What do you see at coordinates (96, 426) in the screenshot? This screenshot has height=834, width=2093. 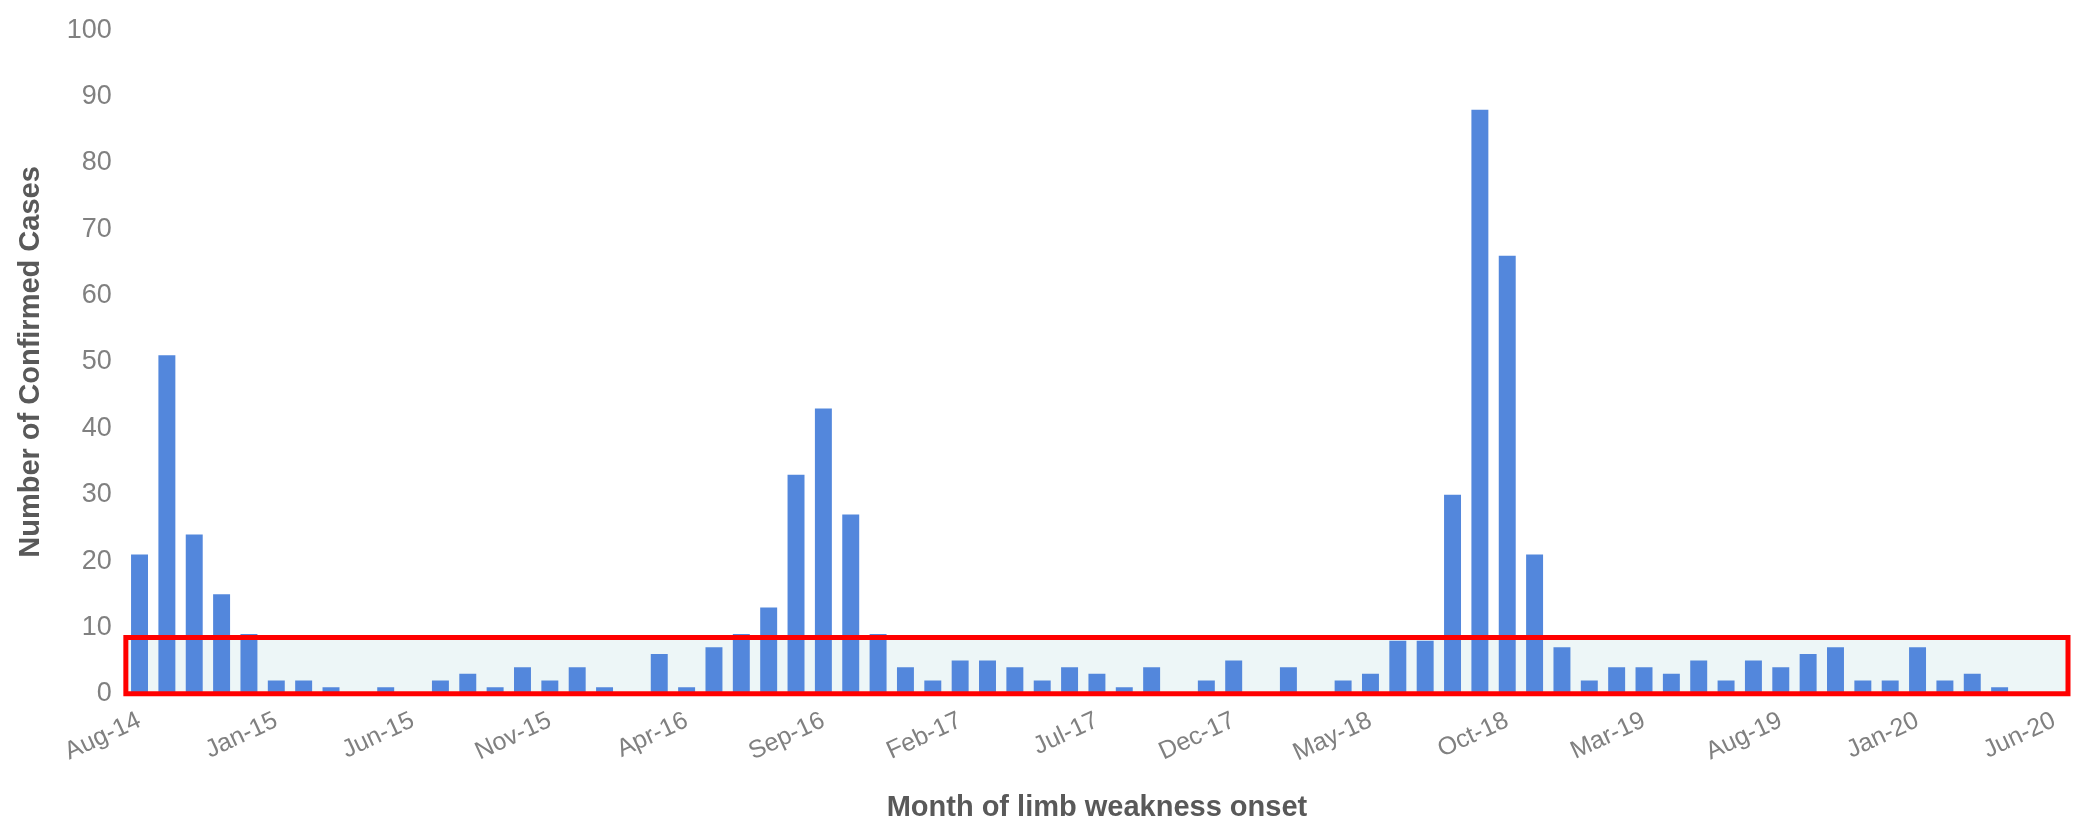 I see `y-tick-label: 40` at bounding box center [96, 426].